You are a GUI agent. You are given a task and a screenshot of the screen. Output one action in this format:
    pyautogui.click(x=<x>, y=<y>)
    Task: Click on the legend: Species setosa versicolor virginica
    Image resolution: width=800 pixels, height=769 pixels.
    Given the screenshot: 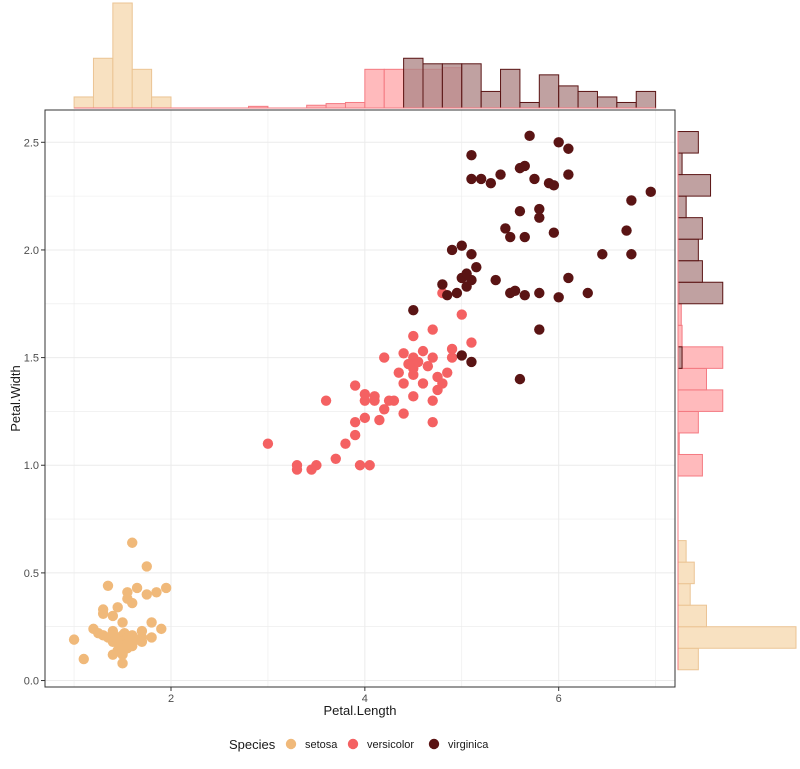 What is the action you would take?
    pyautogui.click(x=359, y=744)
    